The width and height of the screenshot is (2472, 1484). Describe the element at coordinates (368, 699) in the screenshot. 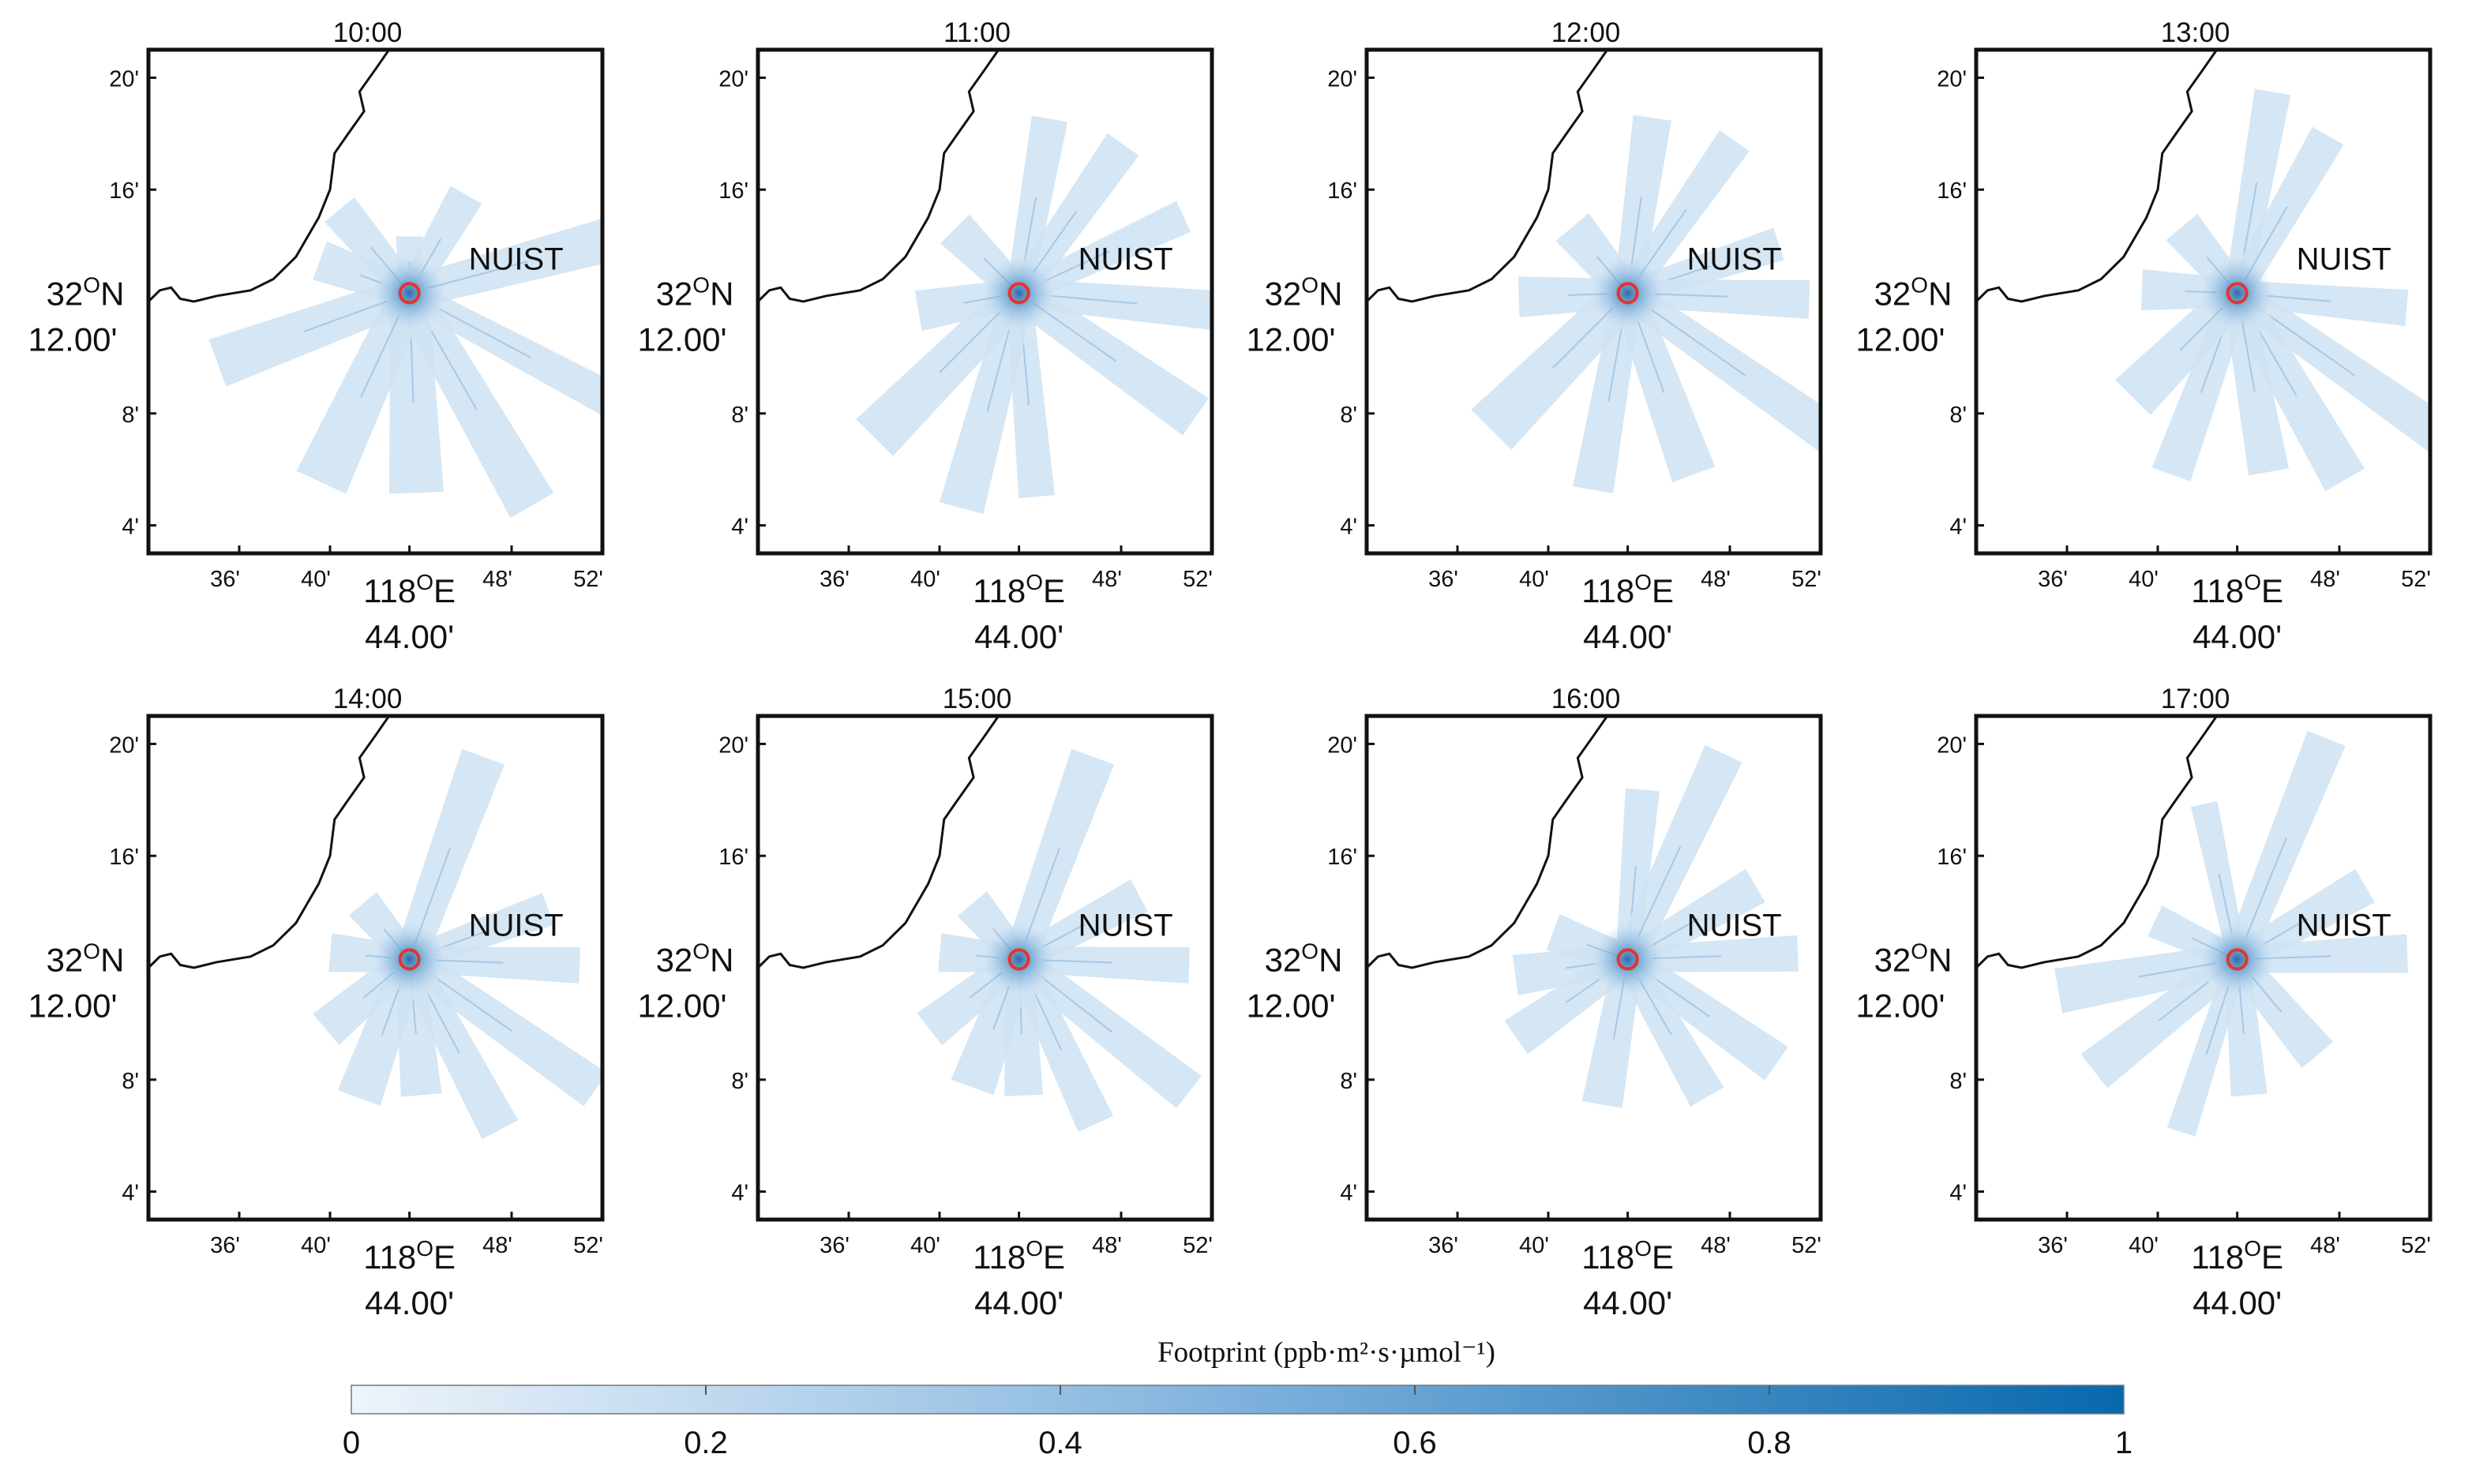

I see `panel-time-title: 14:00` at that location.